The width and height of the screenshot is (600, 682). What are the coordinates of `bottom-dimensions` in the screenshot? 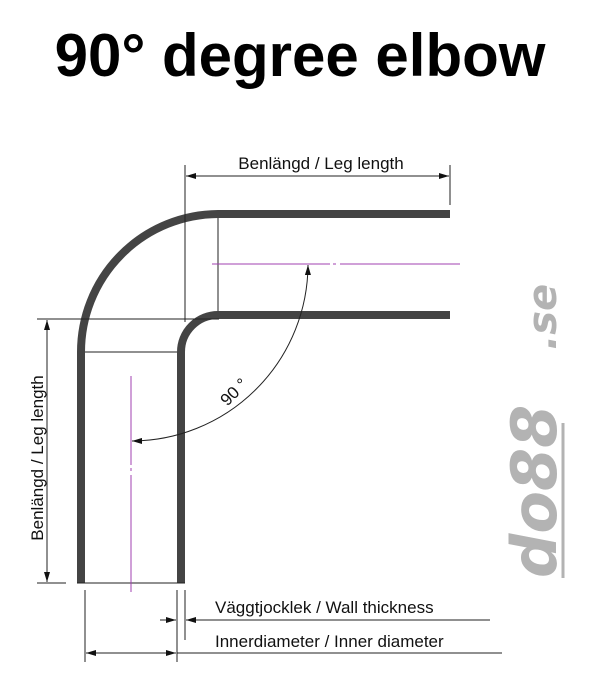 It's located at (293, 626).